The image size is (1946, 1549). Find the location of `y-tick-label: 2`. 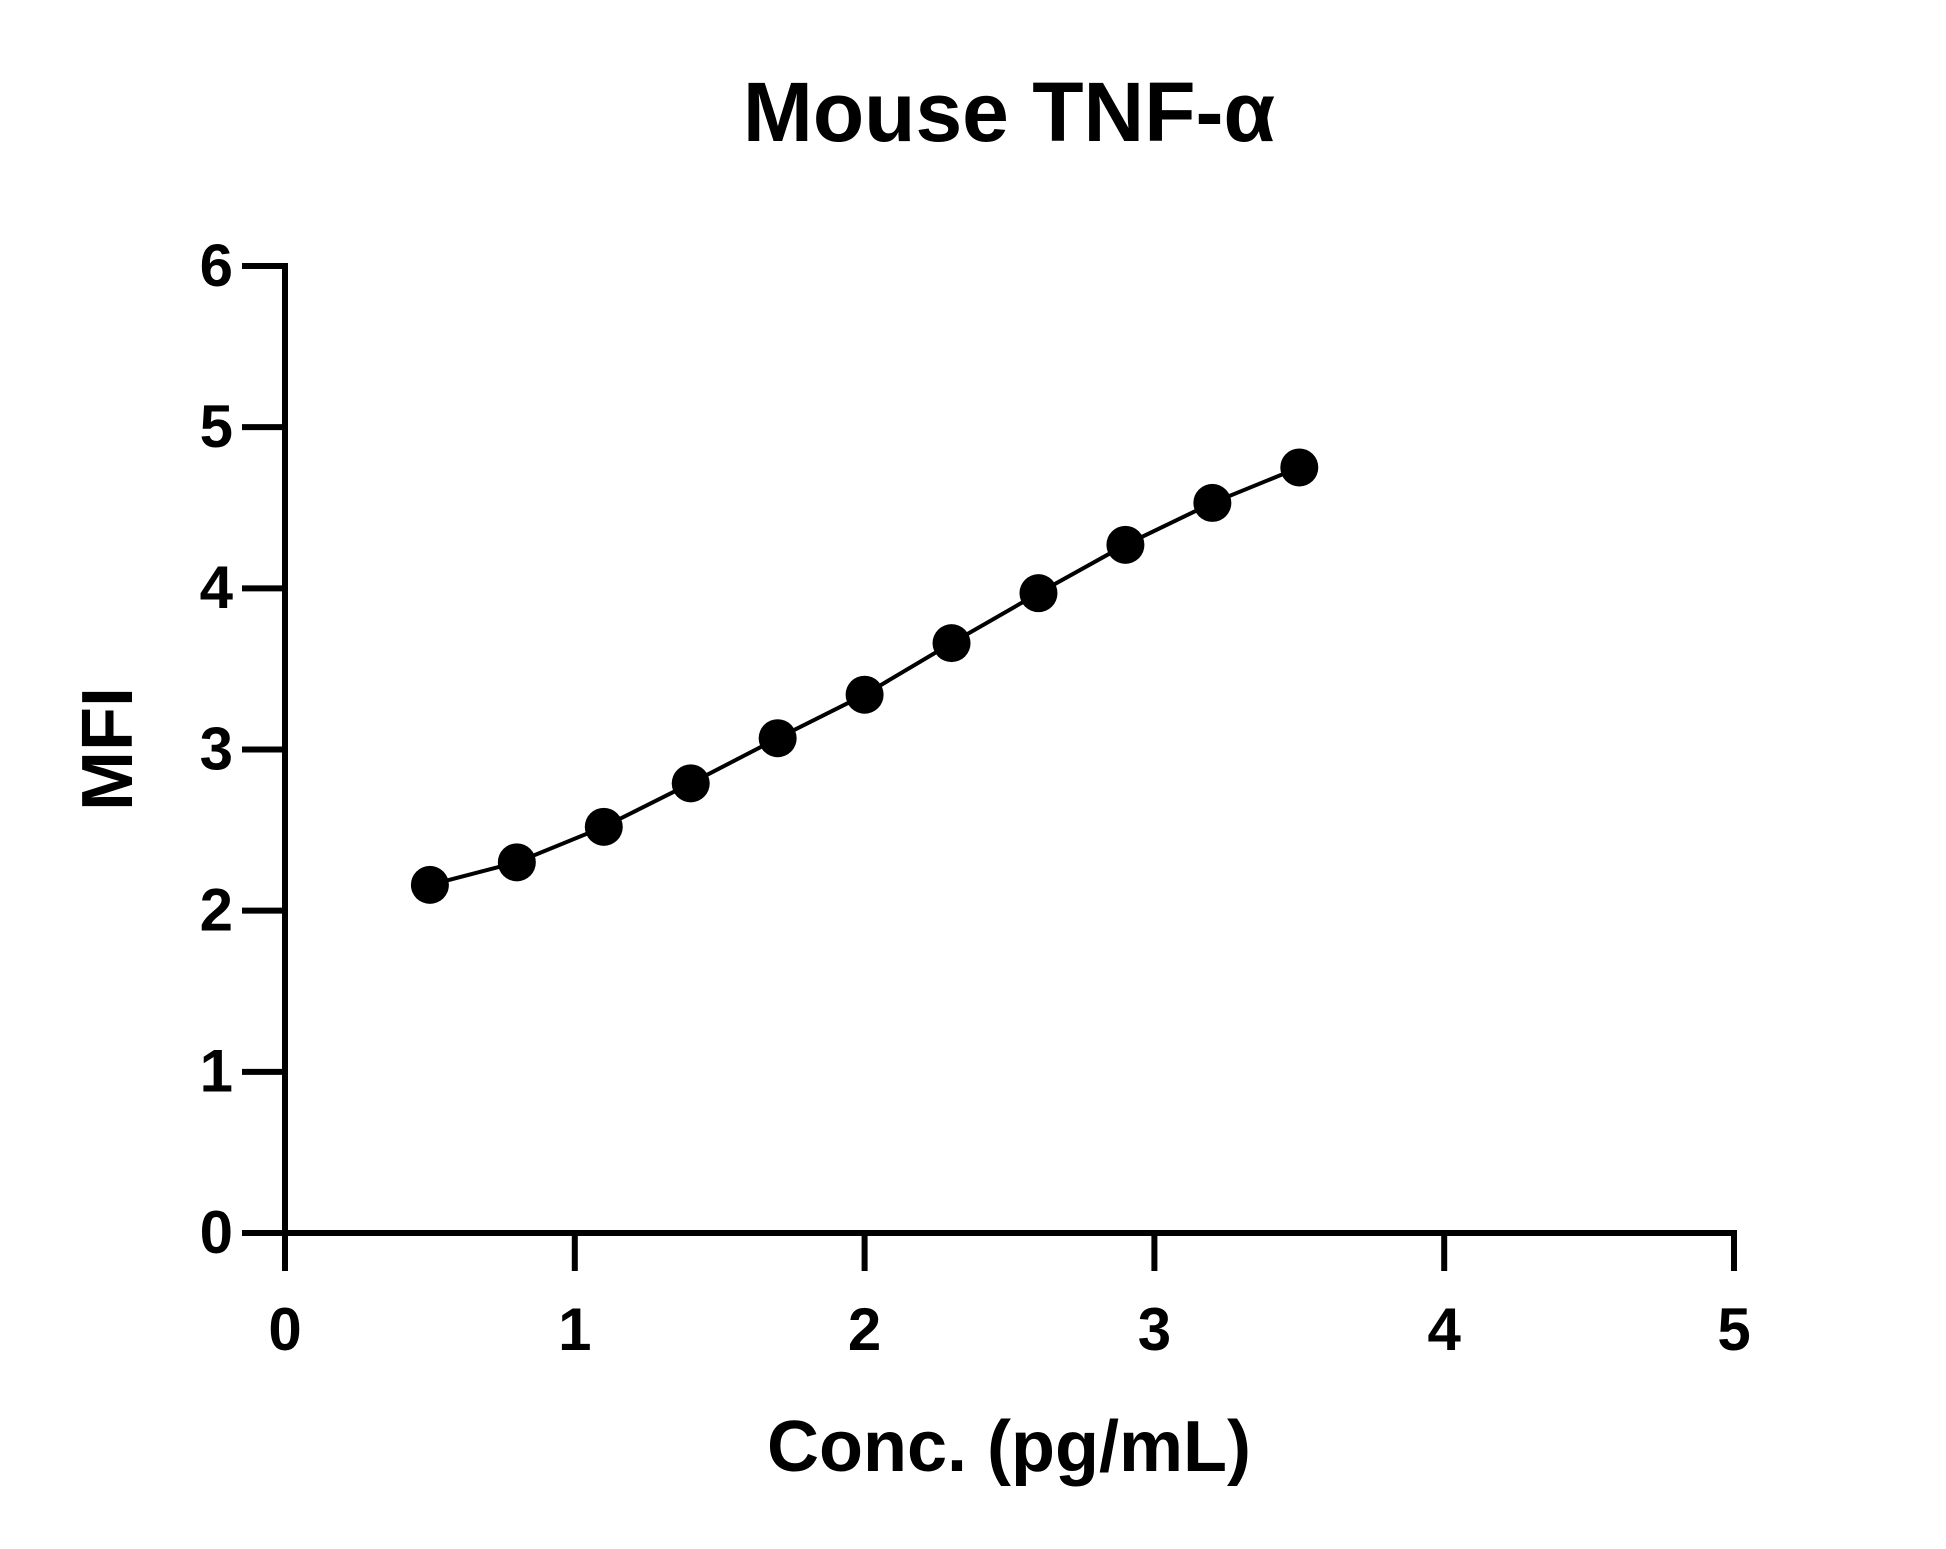

y-tick-label: 2 is located at coordinates (216, 910).